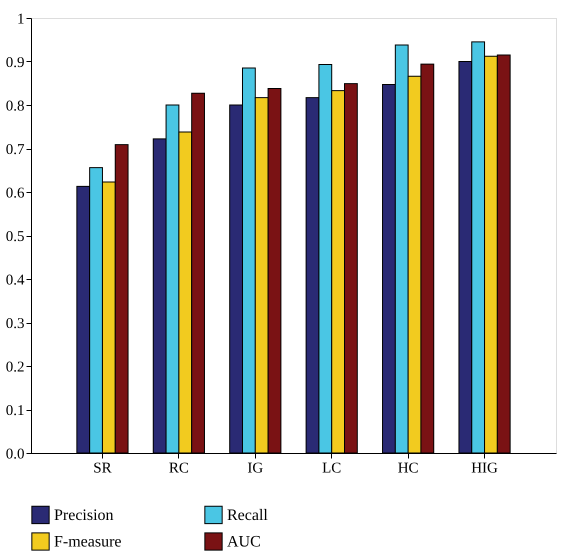 This screenshot has width=586, height=559. I want to click on x-tick-label: HC, so click(408, 468).